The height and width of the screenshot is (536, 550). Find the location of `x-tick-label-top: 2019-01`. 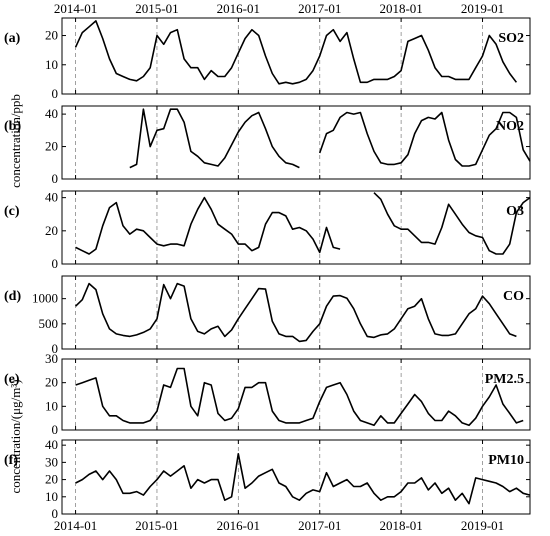

x-tick-label-top: 2019-01 is located at coordinates (482, 8).